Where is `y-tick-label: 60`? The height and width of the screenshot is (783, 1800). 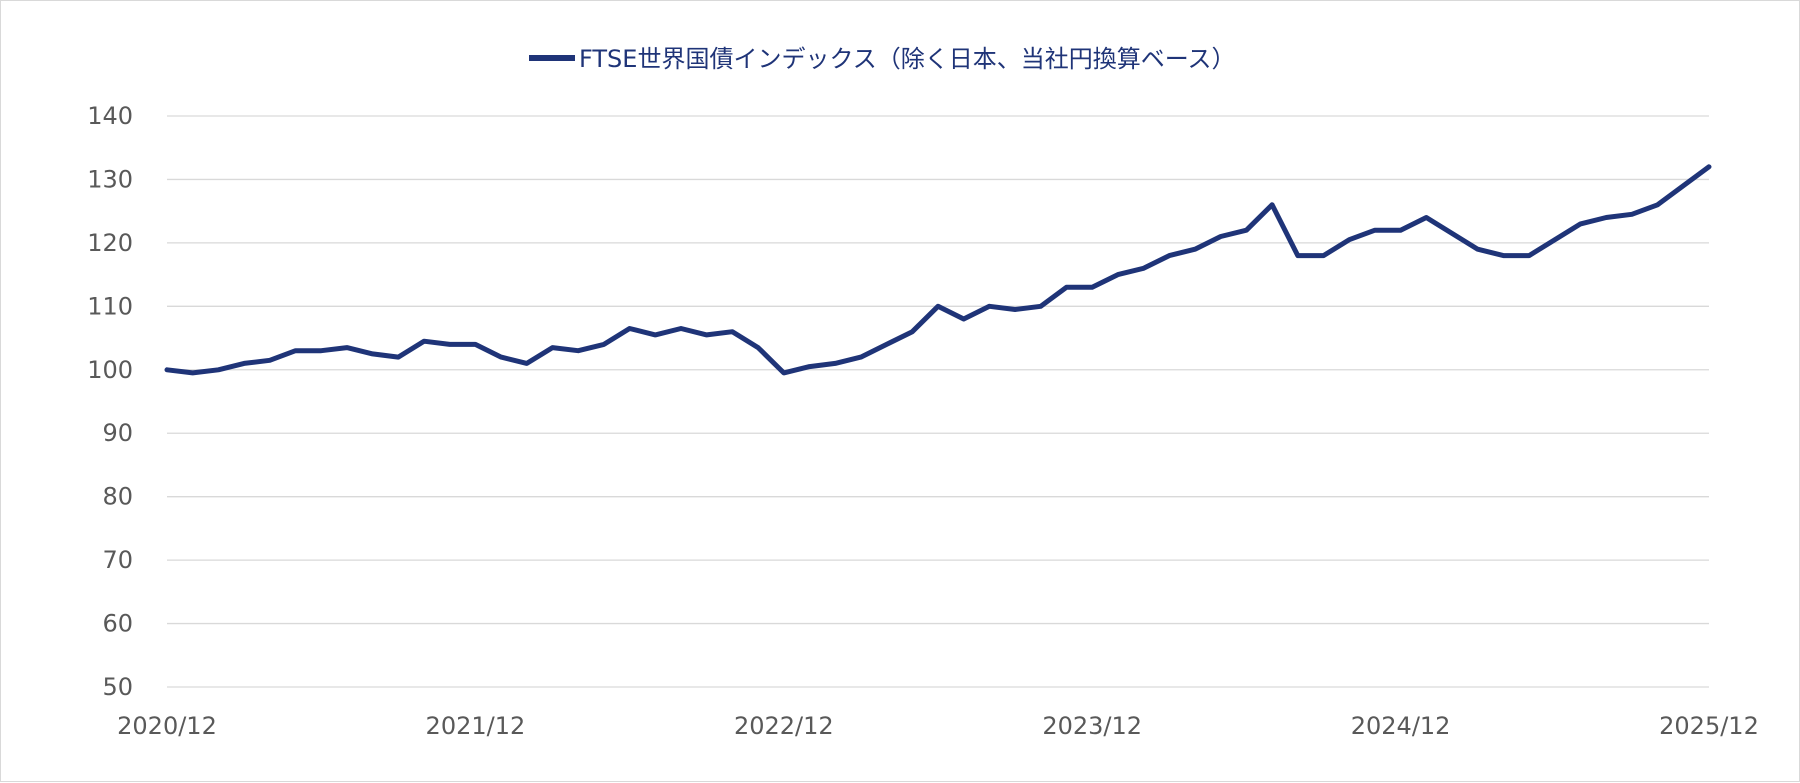 y-tick-label: 60 is located at coordinates (117, 624).